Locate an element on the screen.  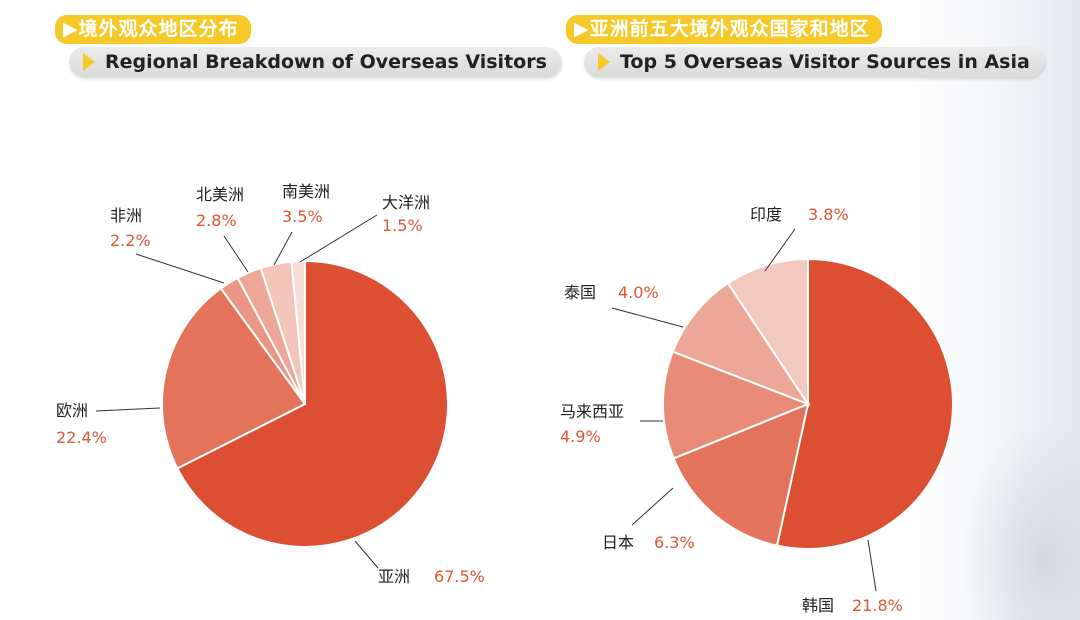
regional-label-5: 大洋洲 is located at coordinates (406, 202).